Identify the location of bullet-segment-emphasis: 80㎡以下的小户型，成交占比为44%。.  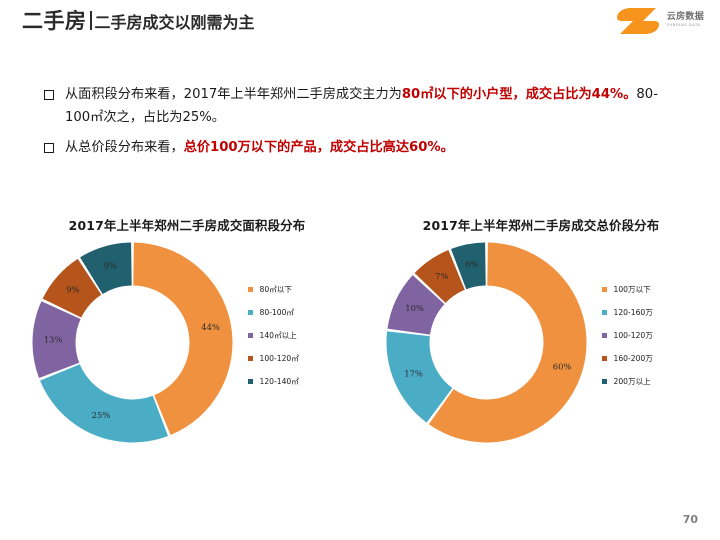
(519, 94).